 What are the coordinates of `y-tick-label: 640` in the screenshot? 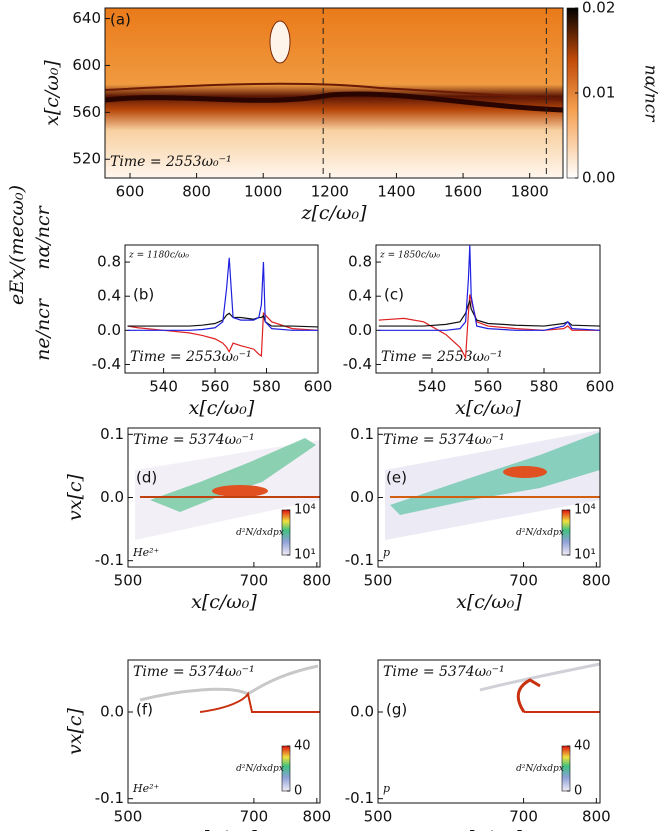 It's located at (86, 18).